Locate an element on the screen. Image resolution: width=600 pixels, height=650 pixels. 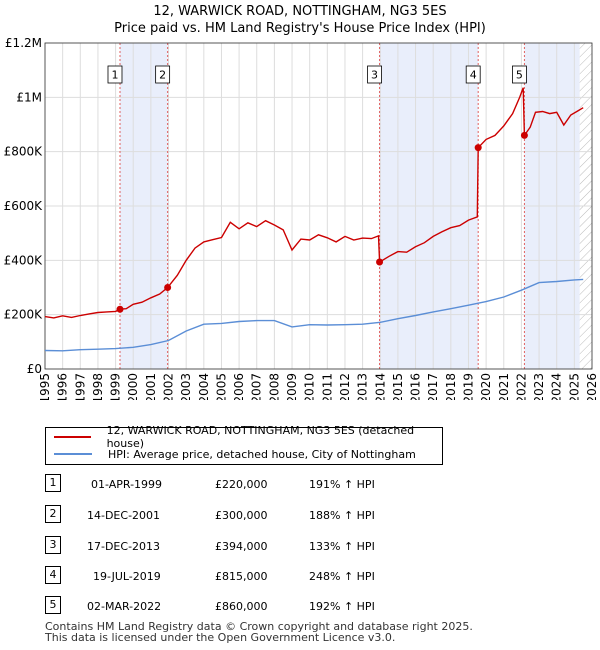
sale-hpi-change: 191% ↑ HPI is located at coordinates (342, 484).